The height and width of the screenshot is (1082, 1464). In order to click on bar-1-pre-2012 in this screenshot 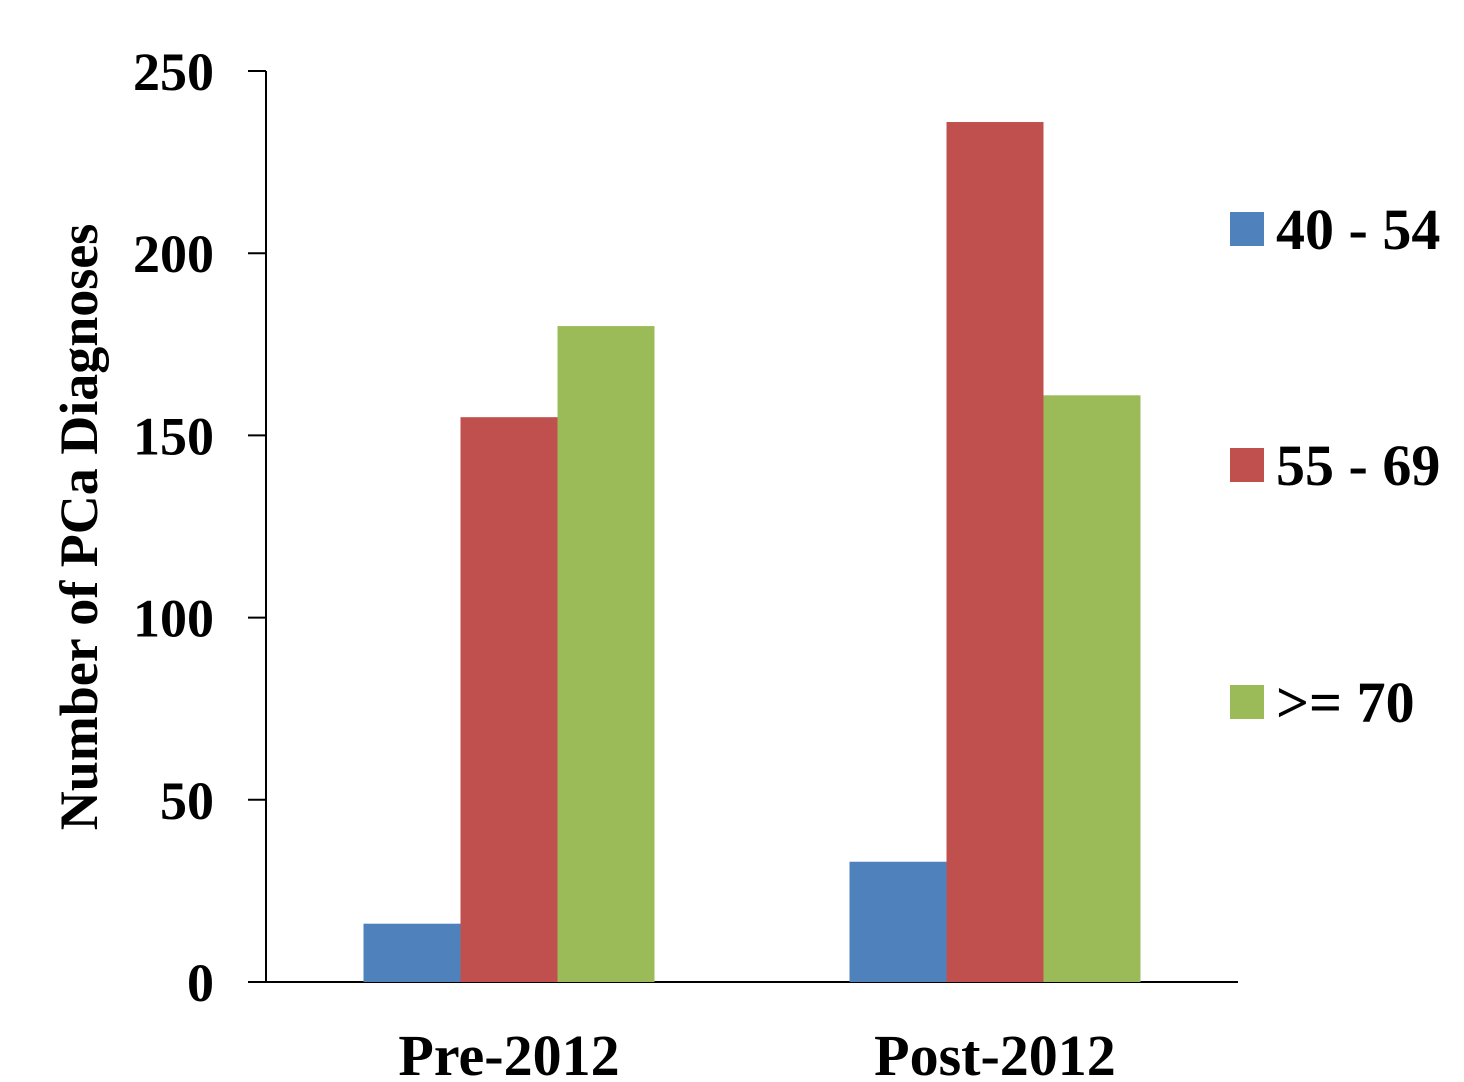, I will do `click(412, 952)`.